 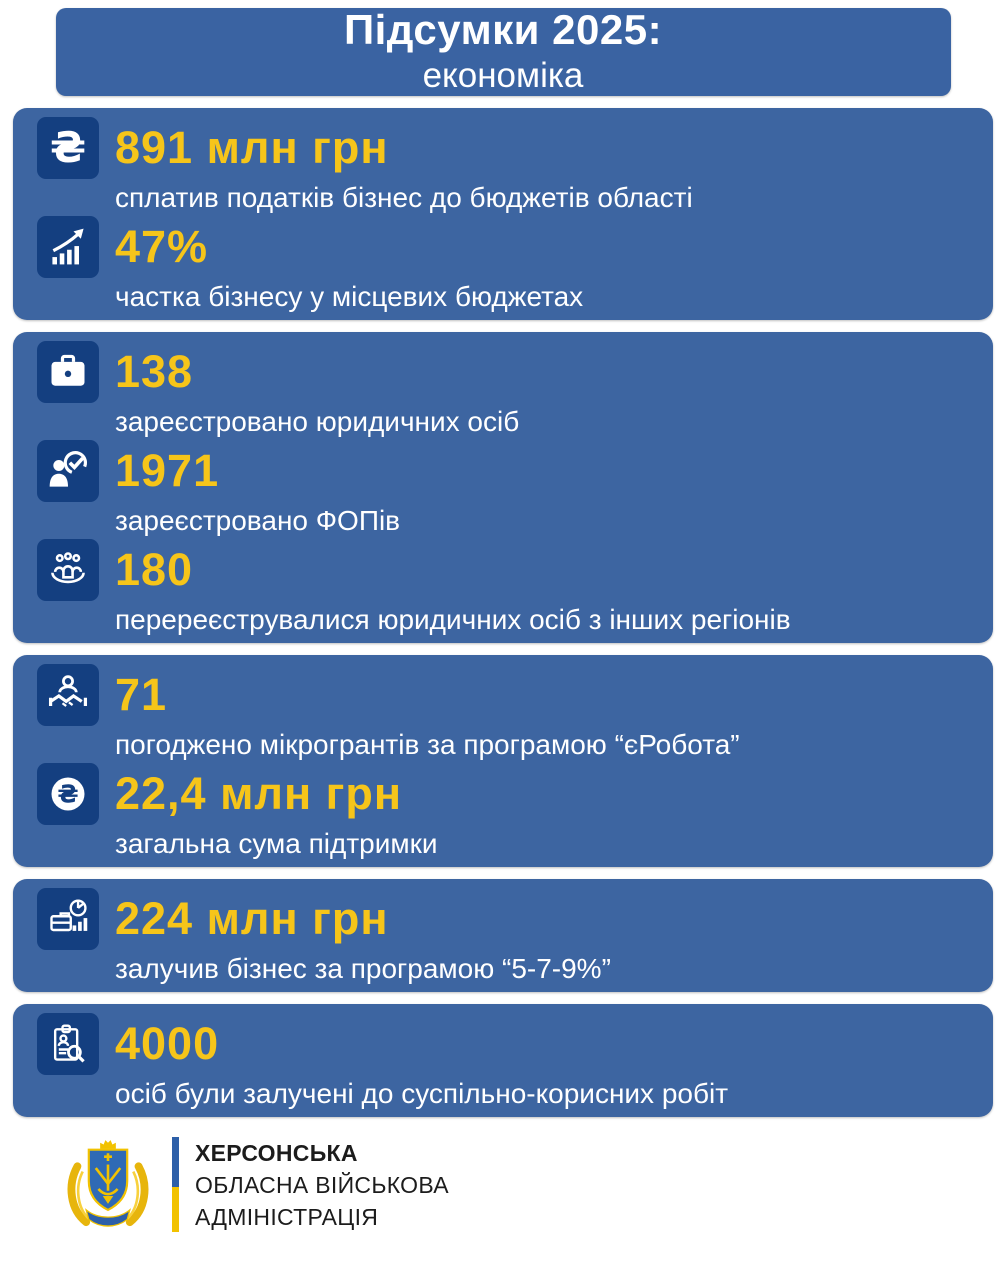 What do you see at coordinates (252, 919) in the screenshot?
I see `stat-value: 224 млн грн` at bounding box center [252, 919].